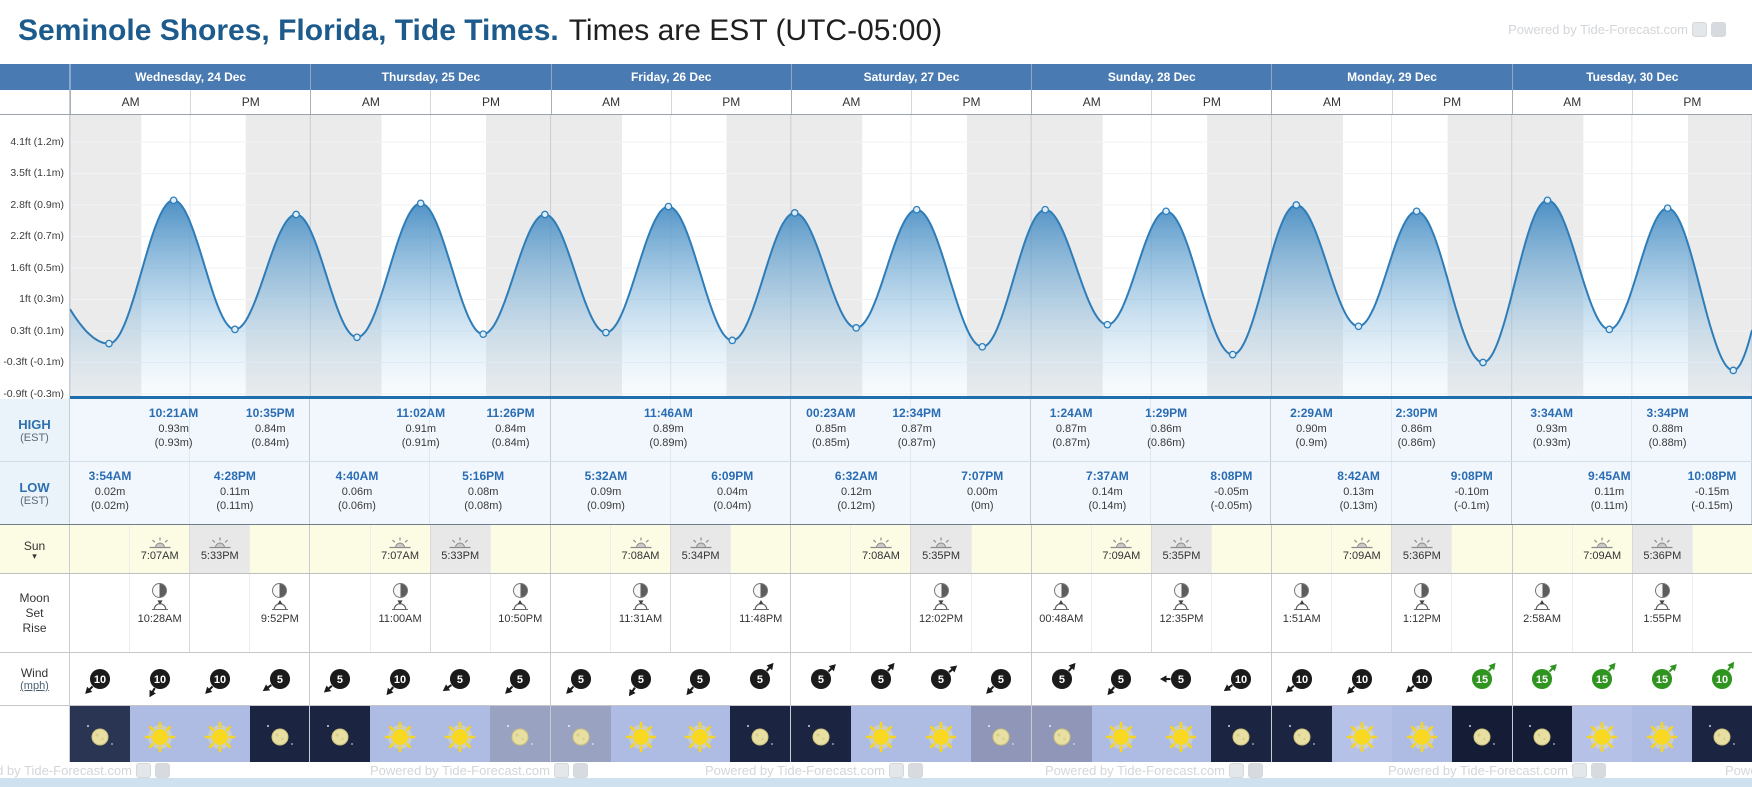  I want to click on low-tide-entry: 3:54AM 0.02m (0.02m), so click(110, 491).